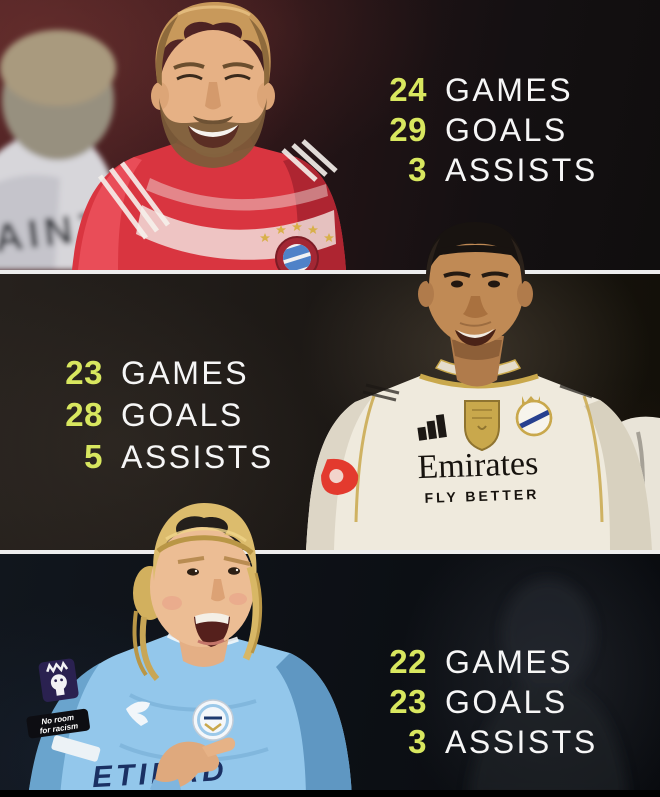 The height and width of the screenshot is (797, 660). I want to click on stat-row-assists: 5 ASSISTS, so click(154, 457).